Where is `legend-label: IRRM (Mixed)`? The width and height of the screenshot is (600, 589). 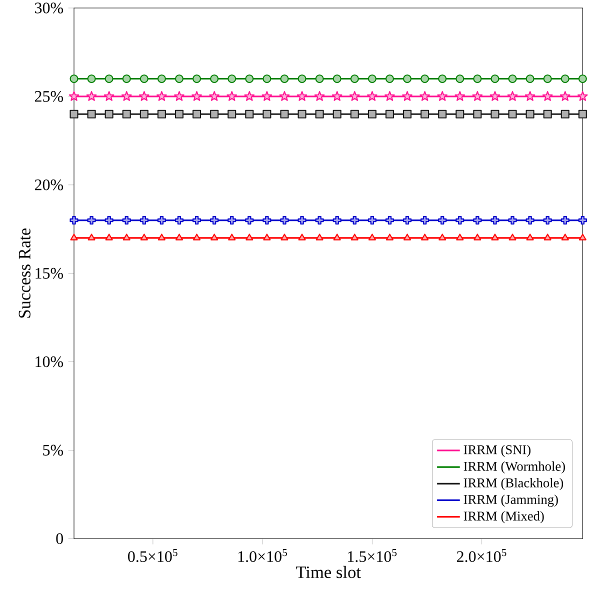 legend-label: IRRM (Mixed) is located at coordinates (504, 517).